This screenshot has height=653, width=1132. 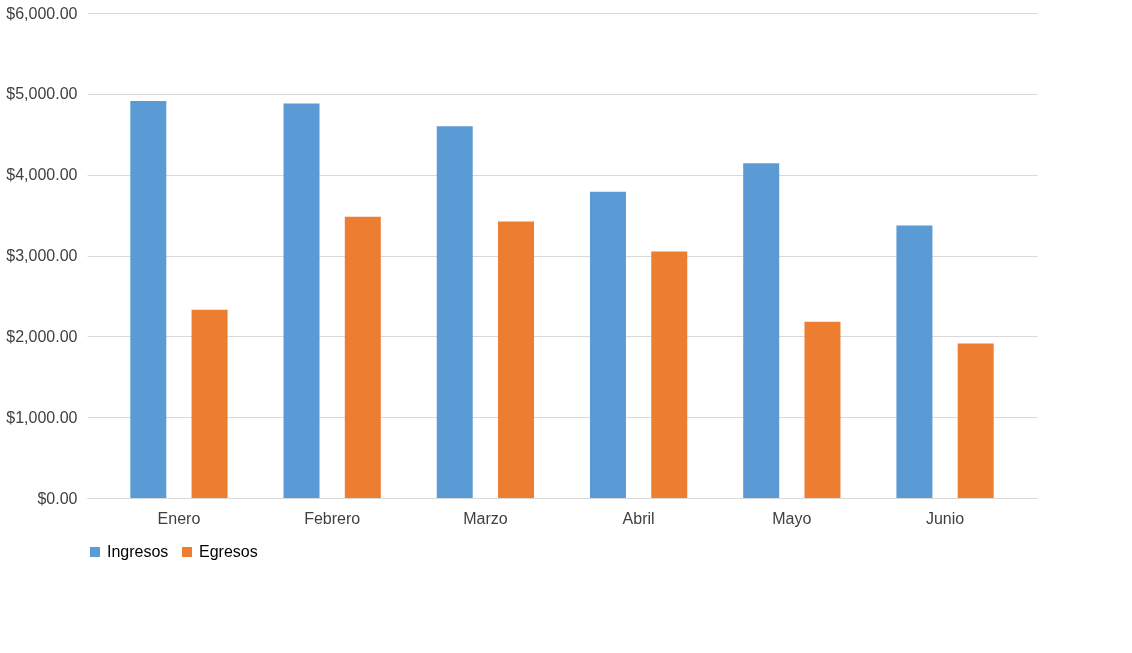 What do you see at coordinates (332, 518) in the screenshot?
I see `x-tick-label: Febrero` at bounding box center [332, 518].